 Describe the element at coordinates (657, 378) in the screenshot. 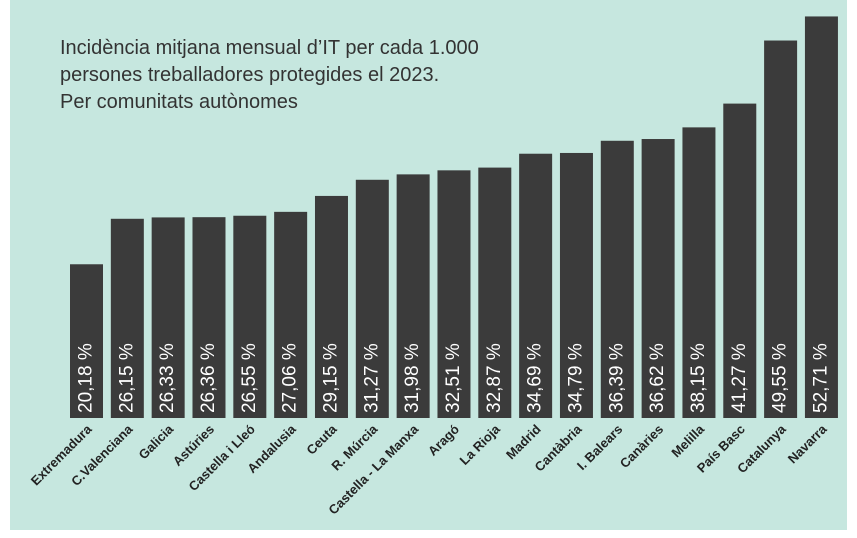

I see `value-label: 36,62 %` at that location.